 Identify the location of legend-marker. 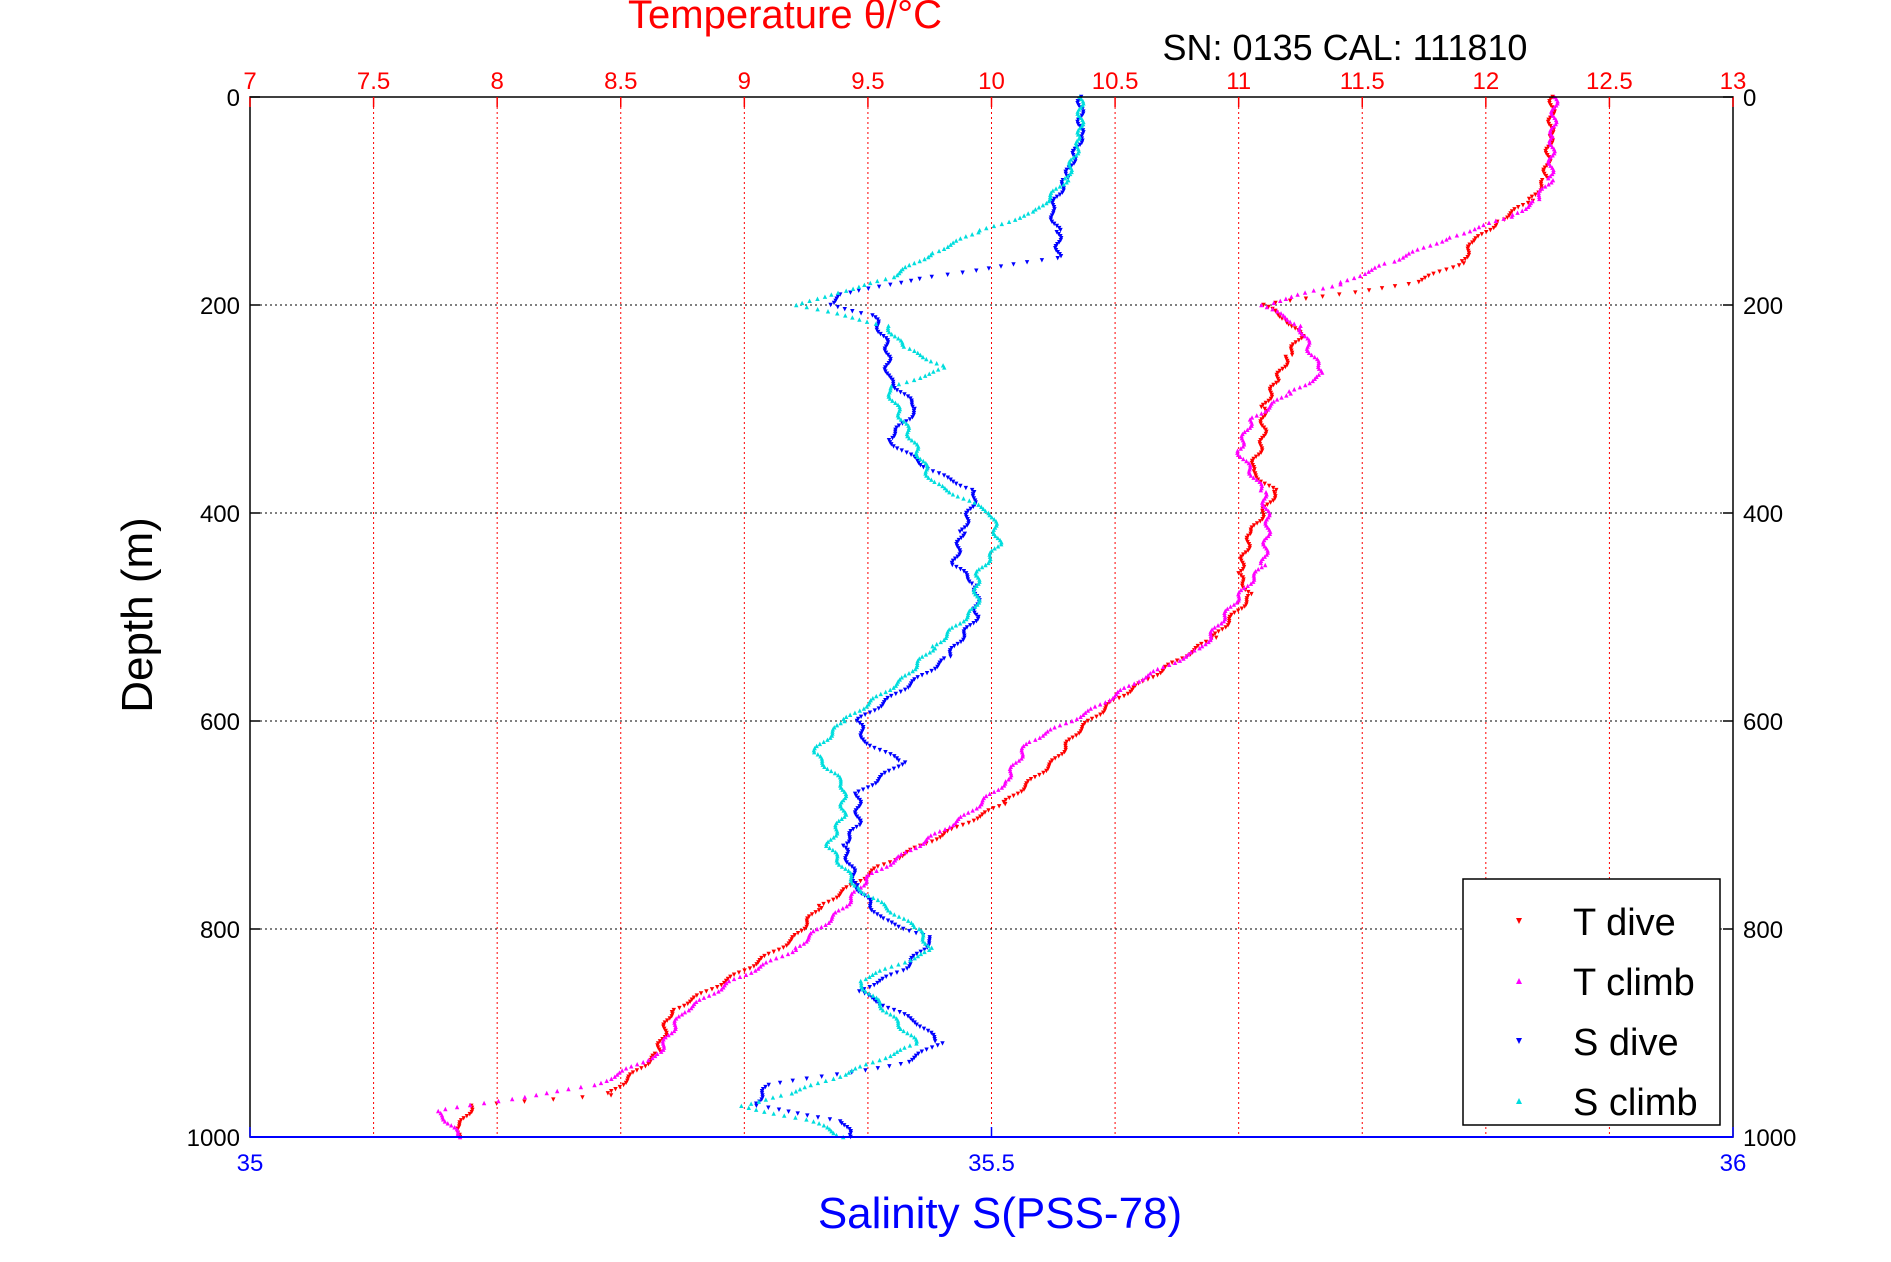
(1519, 921).